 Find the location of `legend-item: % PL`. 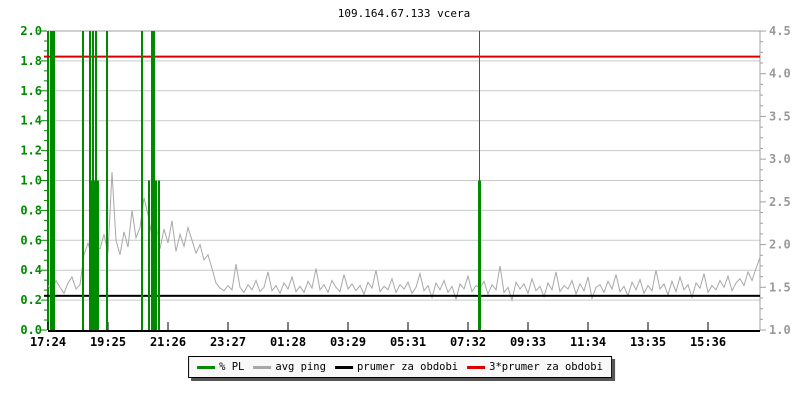

legend-item: % PL is located at coordinates (220, 367).